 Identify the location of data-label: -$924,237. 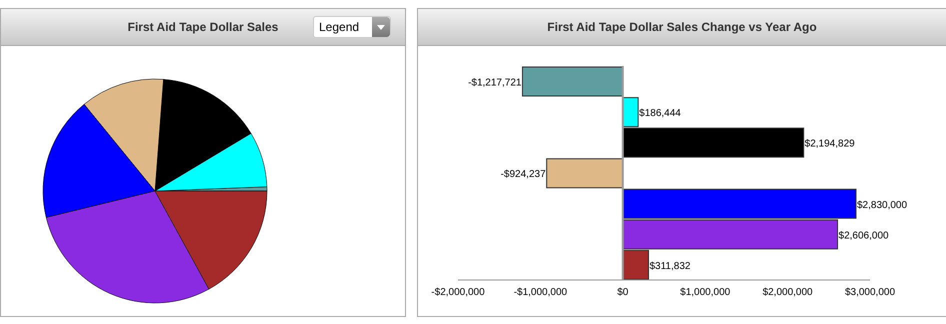
(523, 174).